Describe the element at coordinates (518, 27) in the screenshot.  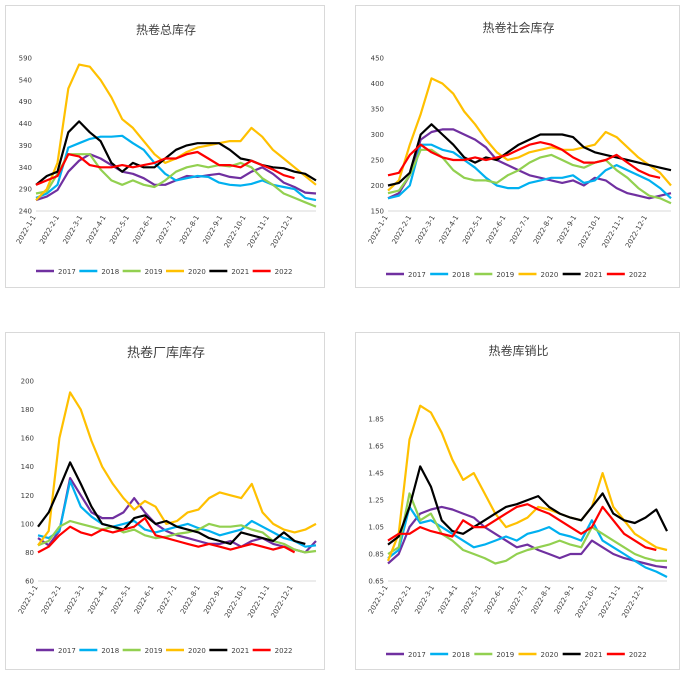
I see `chart-title: 热卷社会库存` at that location.